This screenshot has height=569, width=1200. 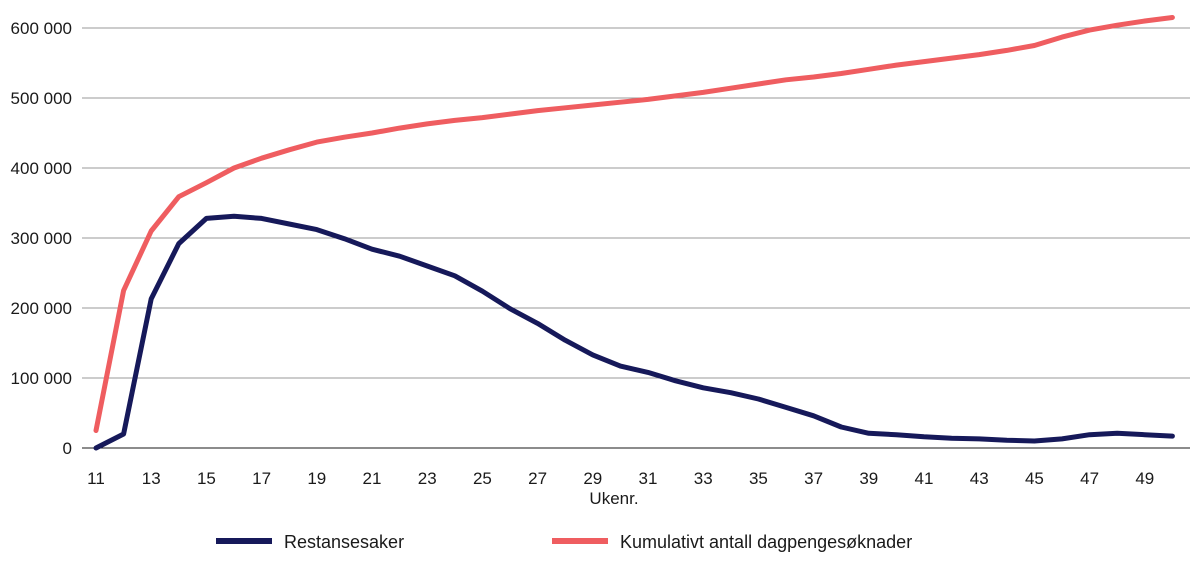 What do you see at coordinates (41, 308) in the screenshot?
I see `y-tick-label: 200 000` at bounding box center [41, 308].